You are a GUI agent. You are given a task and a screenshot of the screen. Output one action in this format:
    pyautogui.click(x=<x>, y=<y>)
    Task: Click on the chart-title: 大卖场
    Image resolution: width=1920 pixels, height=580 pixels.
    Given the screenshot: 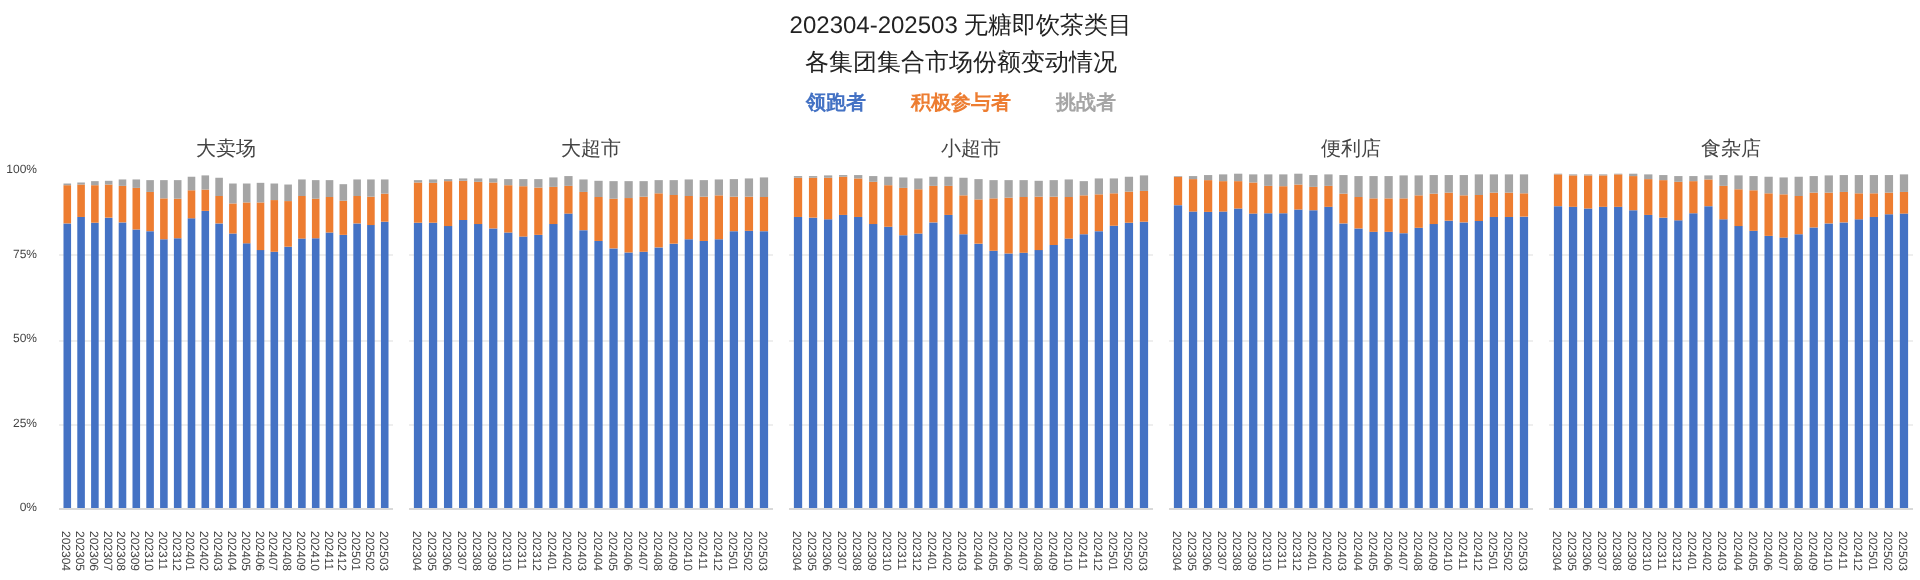 What is the action you would take?
    pyautogui.click(x=226, y=149)
    